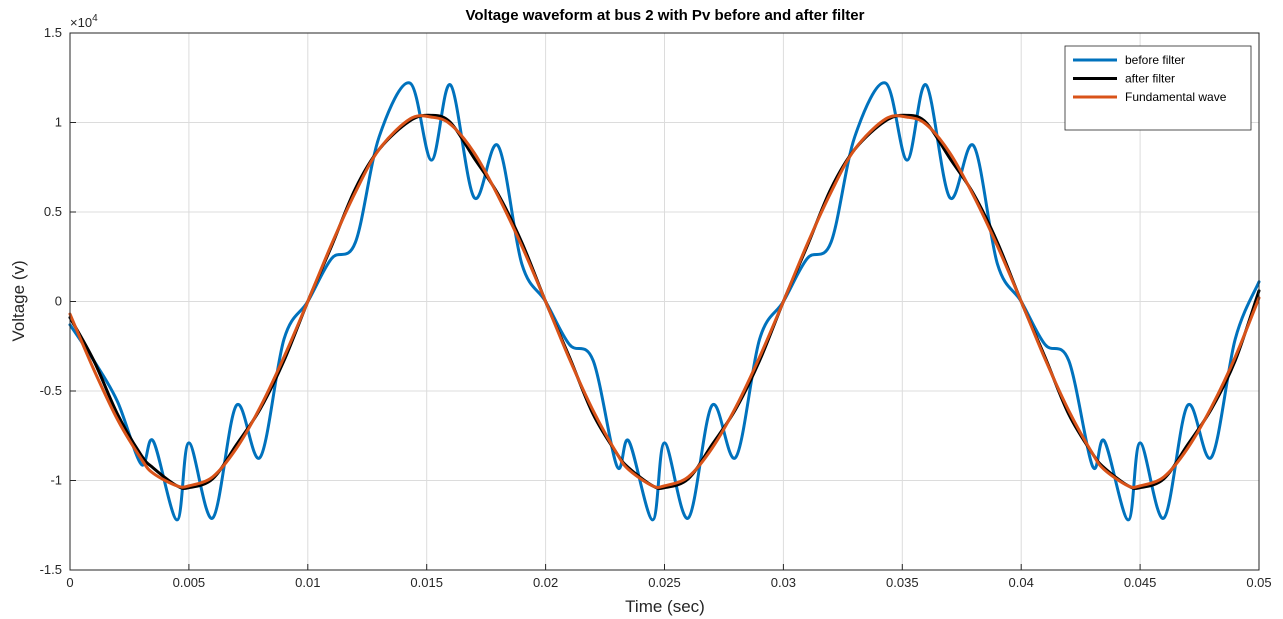 The width and height of the screenshot is (1283, 619). I want to click on y-axis-label: Voltage (v), so click(18, 300).